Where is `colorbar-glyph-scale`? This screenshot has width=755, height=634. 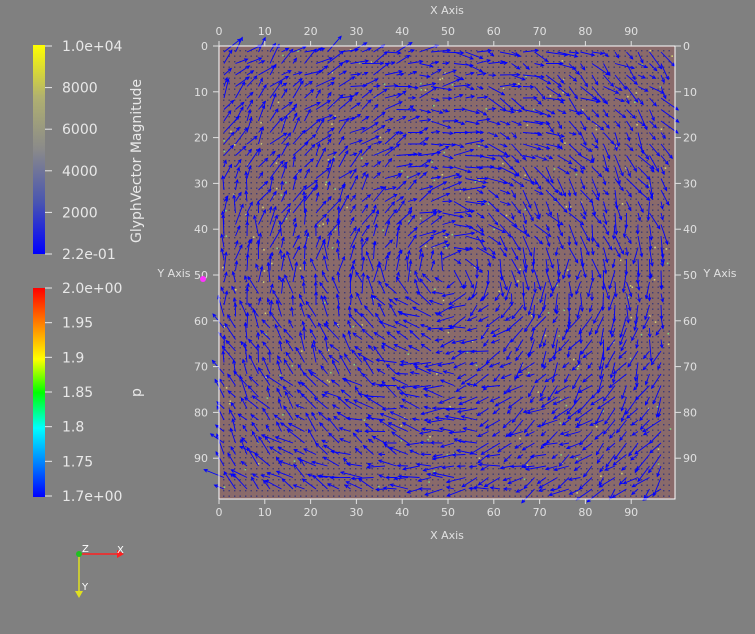
colorbar-glyph-scale is located at coordinates (39, 149).